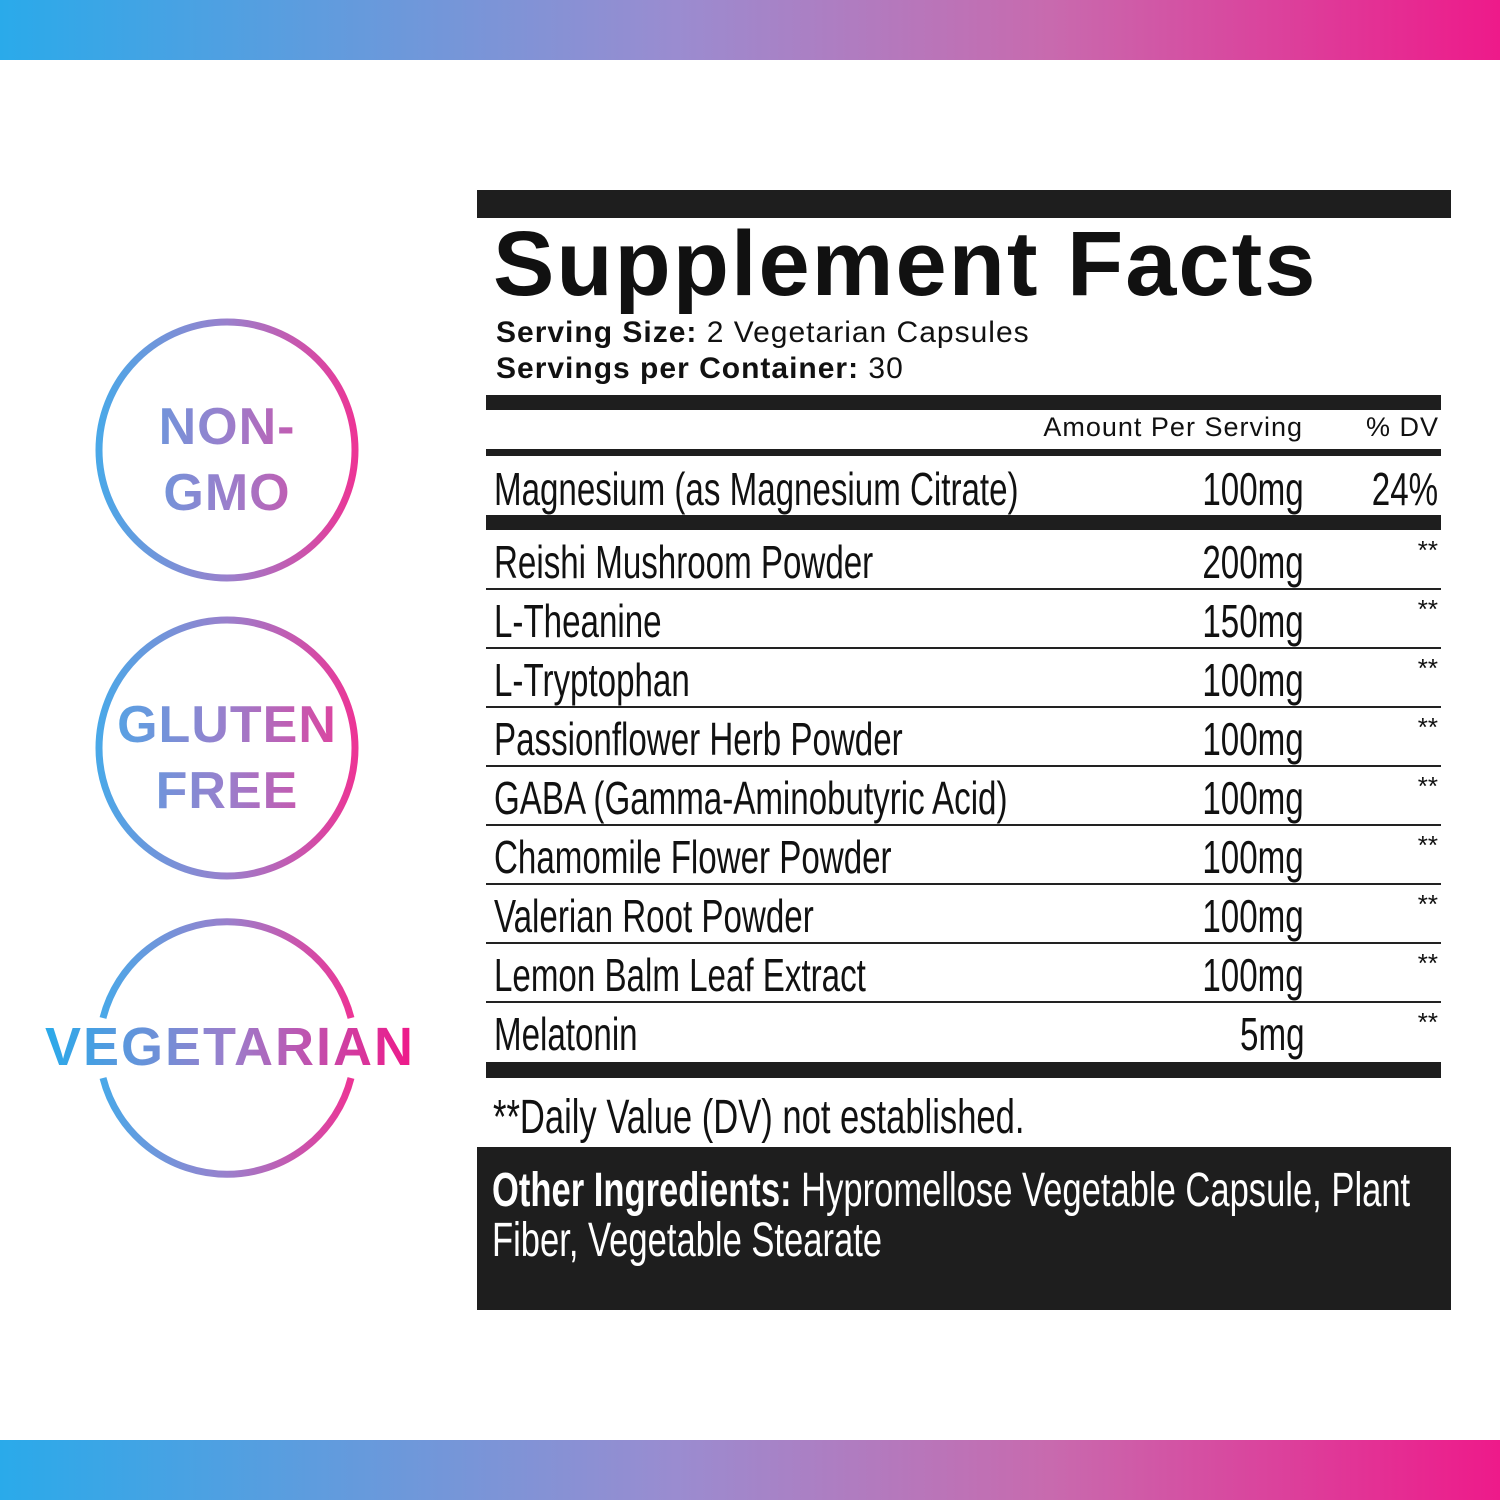  What do you see at coordinates (566, 1034) in the screenshot?
I see `ingredient-name: Melatonin` at bounding box center [566, 1034].